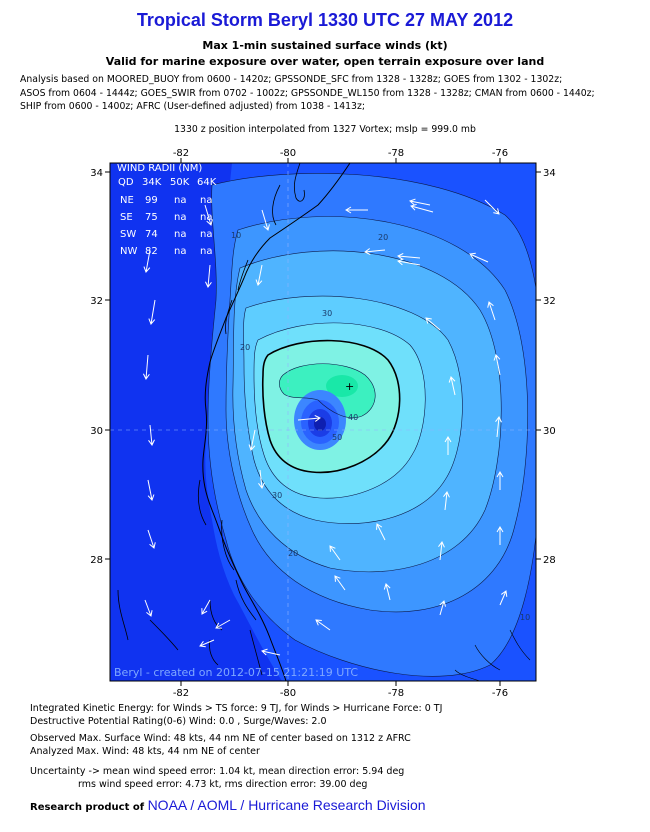 This screenshot has width=650, height=832. I want to click on wind-radii-ne-50k: na, so click(180, 200).